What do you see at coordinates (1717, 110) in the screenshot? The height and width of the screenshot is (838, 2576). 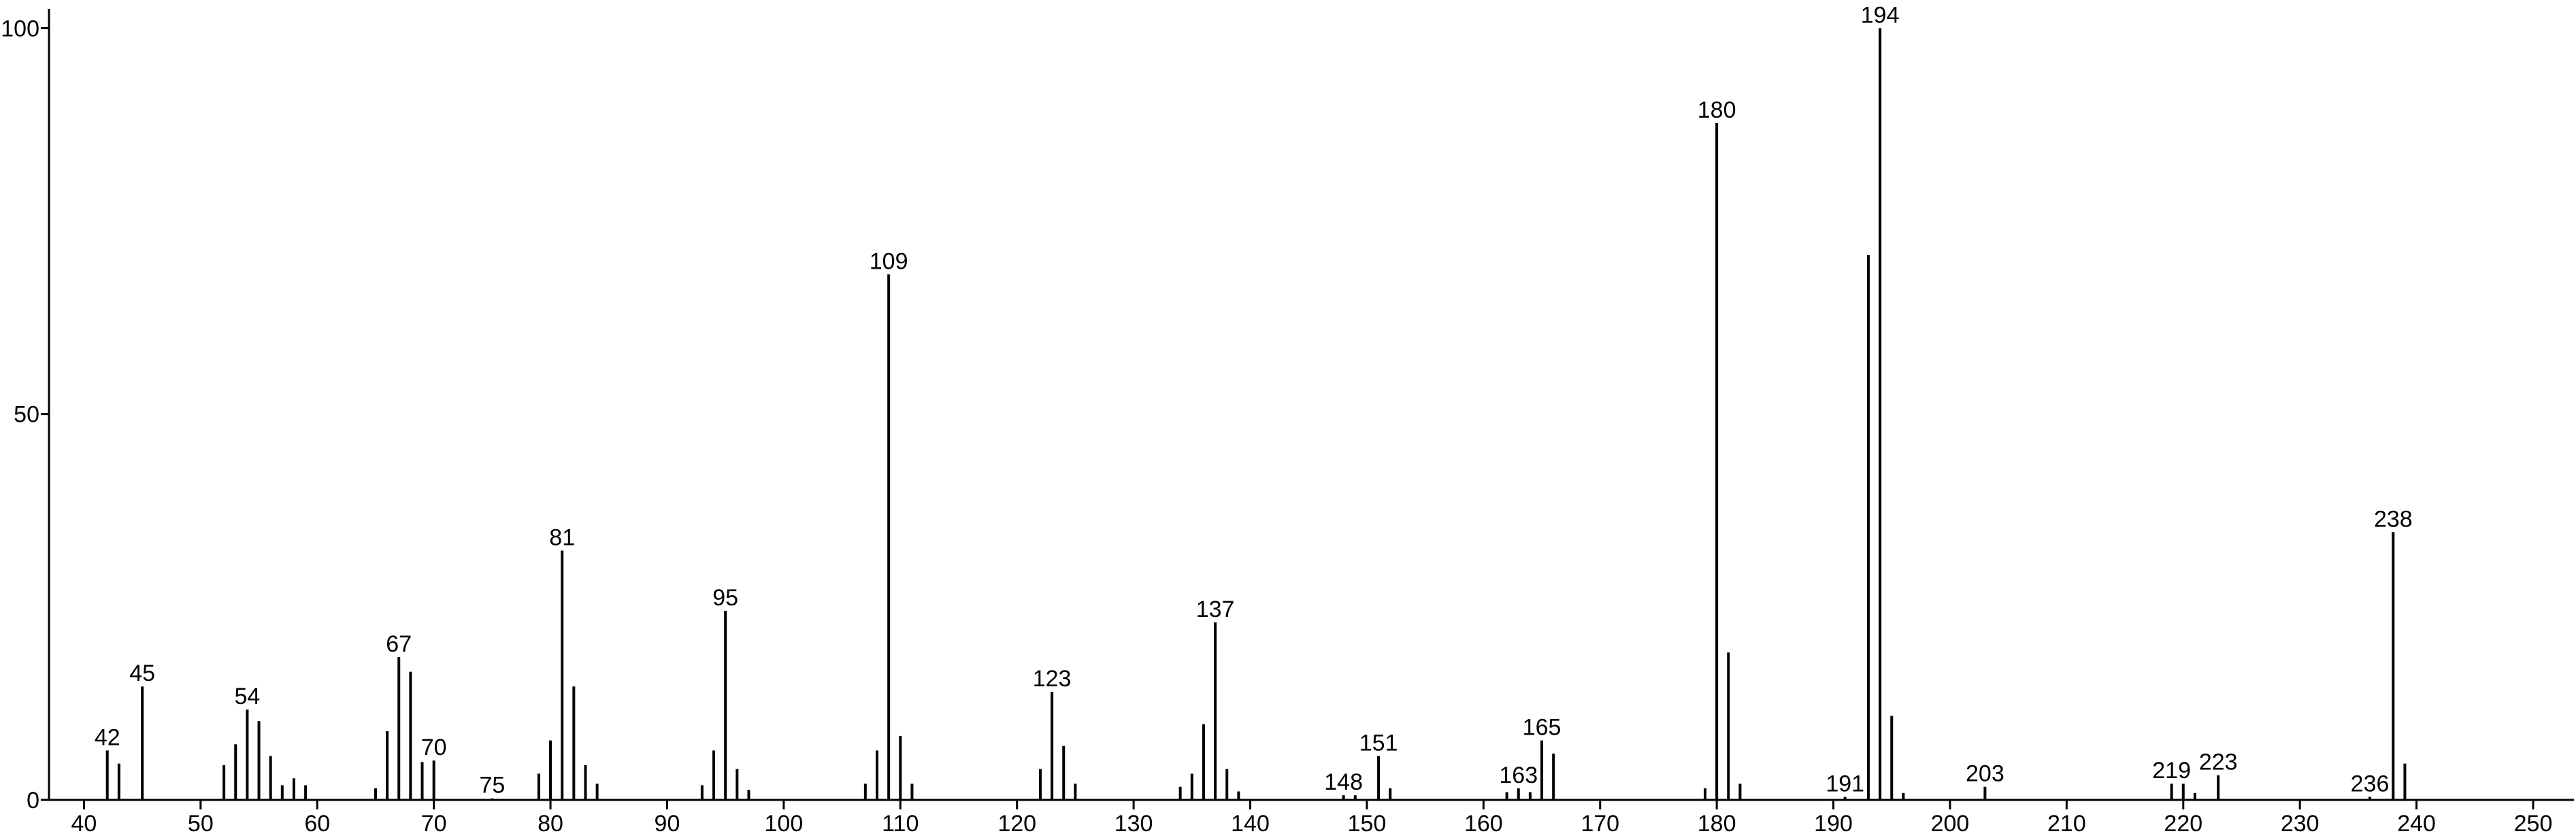 I see `peak-label: 180` at bounding box center [1717, 110].